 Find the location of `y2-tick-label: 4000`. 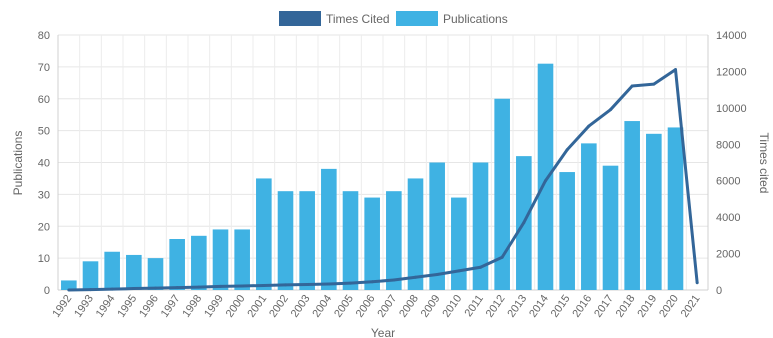

y2-tick-label: 4000 is located at coordinates (728, 218).